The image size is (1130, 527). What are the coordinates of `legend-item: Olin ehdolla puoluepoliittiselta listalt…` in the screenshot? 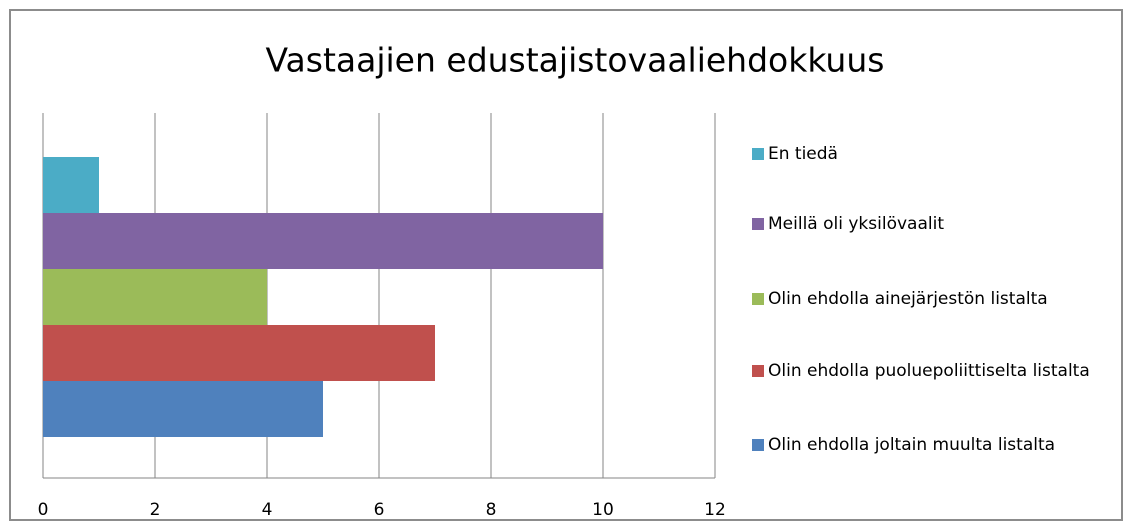 It's located at (928, 371).